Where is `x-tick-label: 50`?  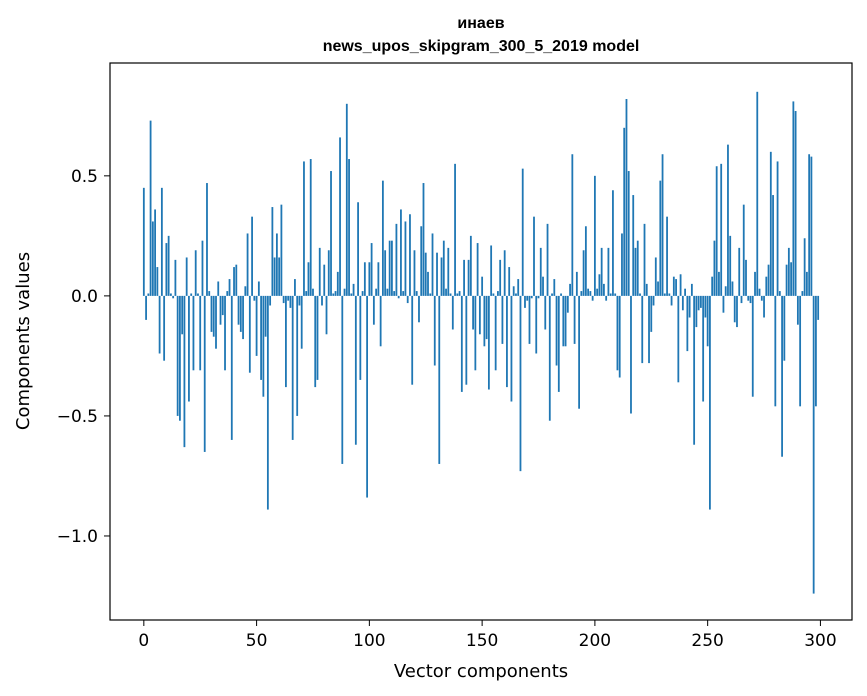 x-tick-label: 50 is located at coordinates (257, 641).